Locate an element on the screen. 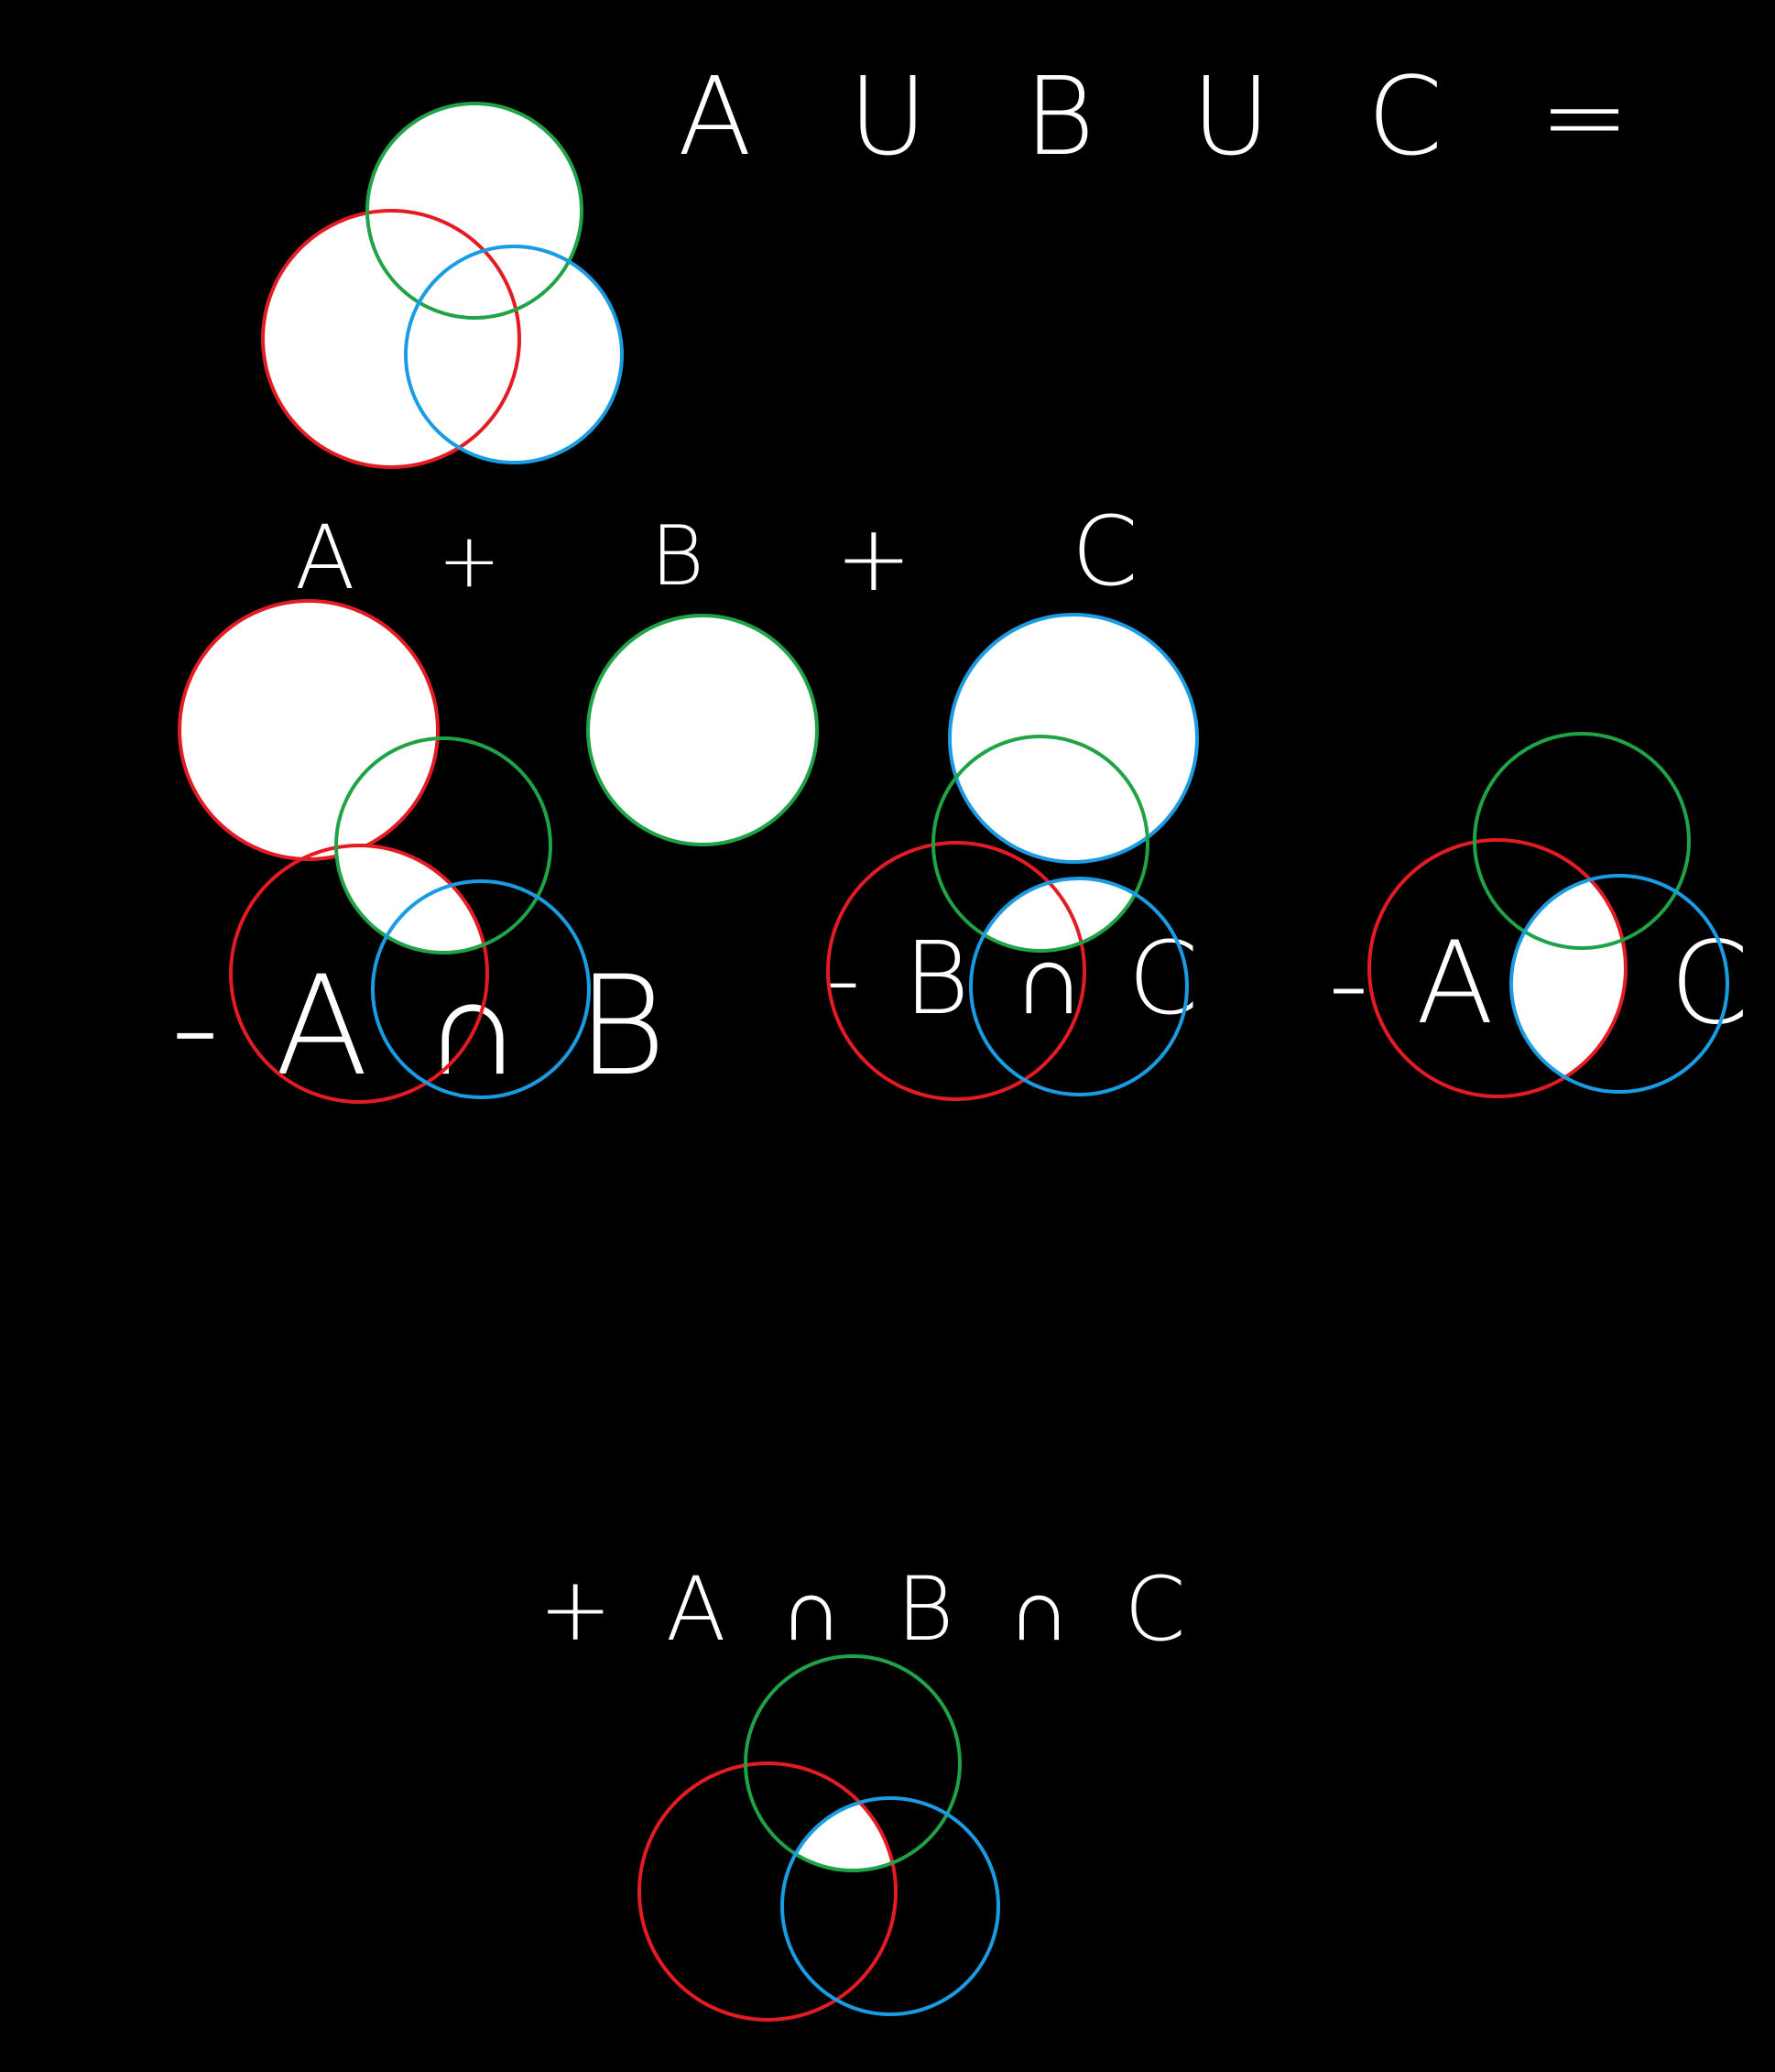 This screenshot has width=1775, height=2072. set-a-circle is located at coordinates (309, 730).